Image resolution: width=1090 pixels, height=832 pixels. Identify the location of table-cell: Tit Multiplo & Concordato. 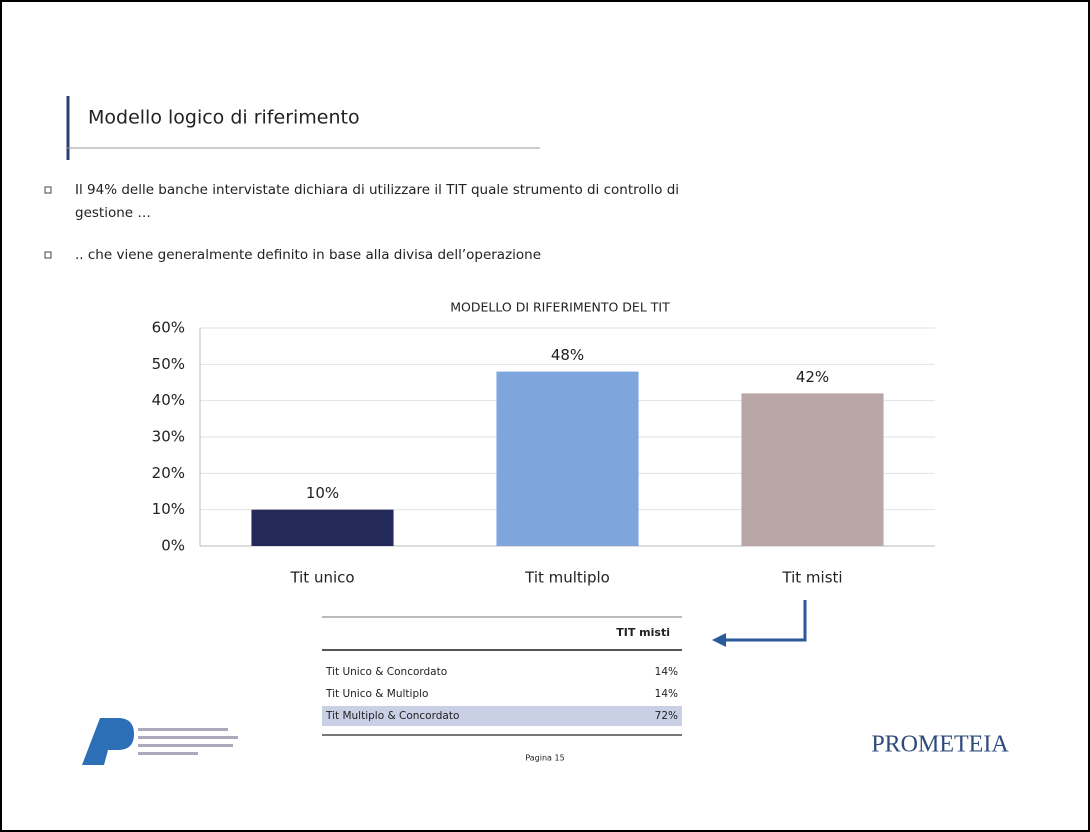
(392, 716).